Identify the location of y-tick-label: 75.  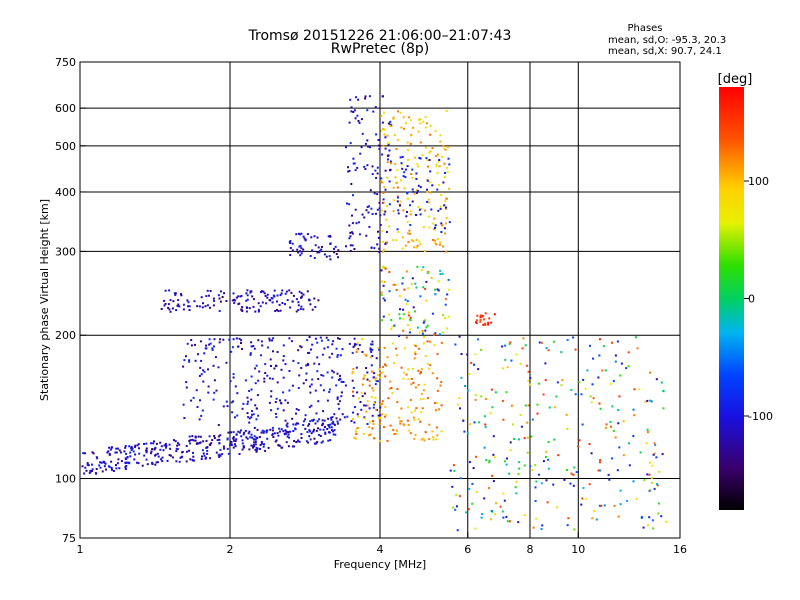
(69, 538).